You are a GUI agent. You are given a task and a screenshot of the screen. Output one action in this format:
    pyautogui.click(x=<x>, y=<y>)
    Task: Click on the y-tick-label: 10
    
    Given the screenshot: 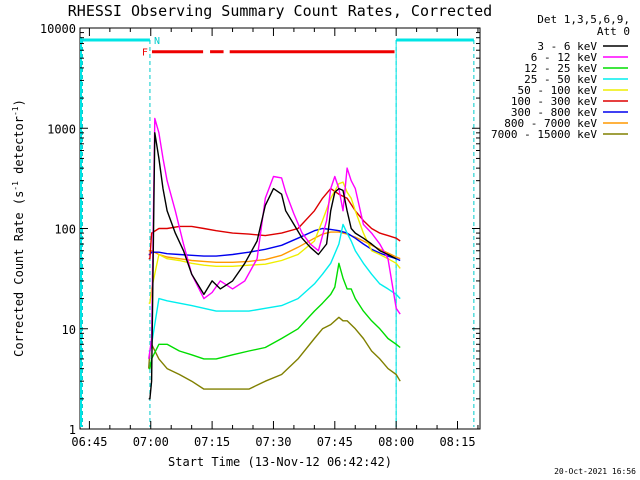 What is the action you would take?
    pyautogui.click(x=69, y=330)
    